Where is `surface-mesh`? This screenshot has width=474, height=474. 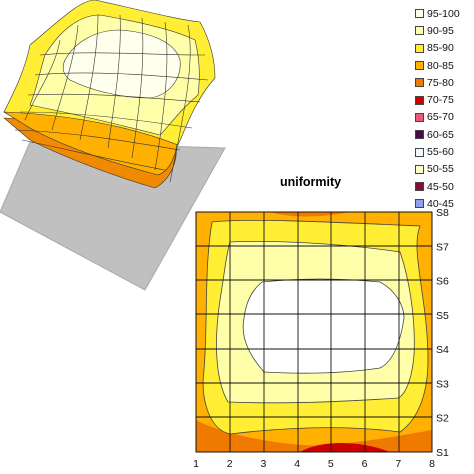 surface-mesh is located at coordinates (111, 98).